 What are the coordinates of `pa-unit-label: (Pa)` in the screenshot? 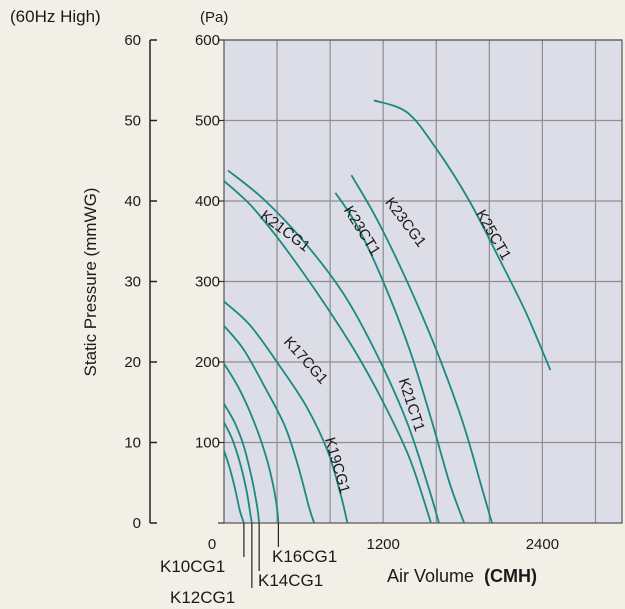 It's located at (214, 17).